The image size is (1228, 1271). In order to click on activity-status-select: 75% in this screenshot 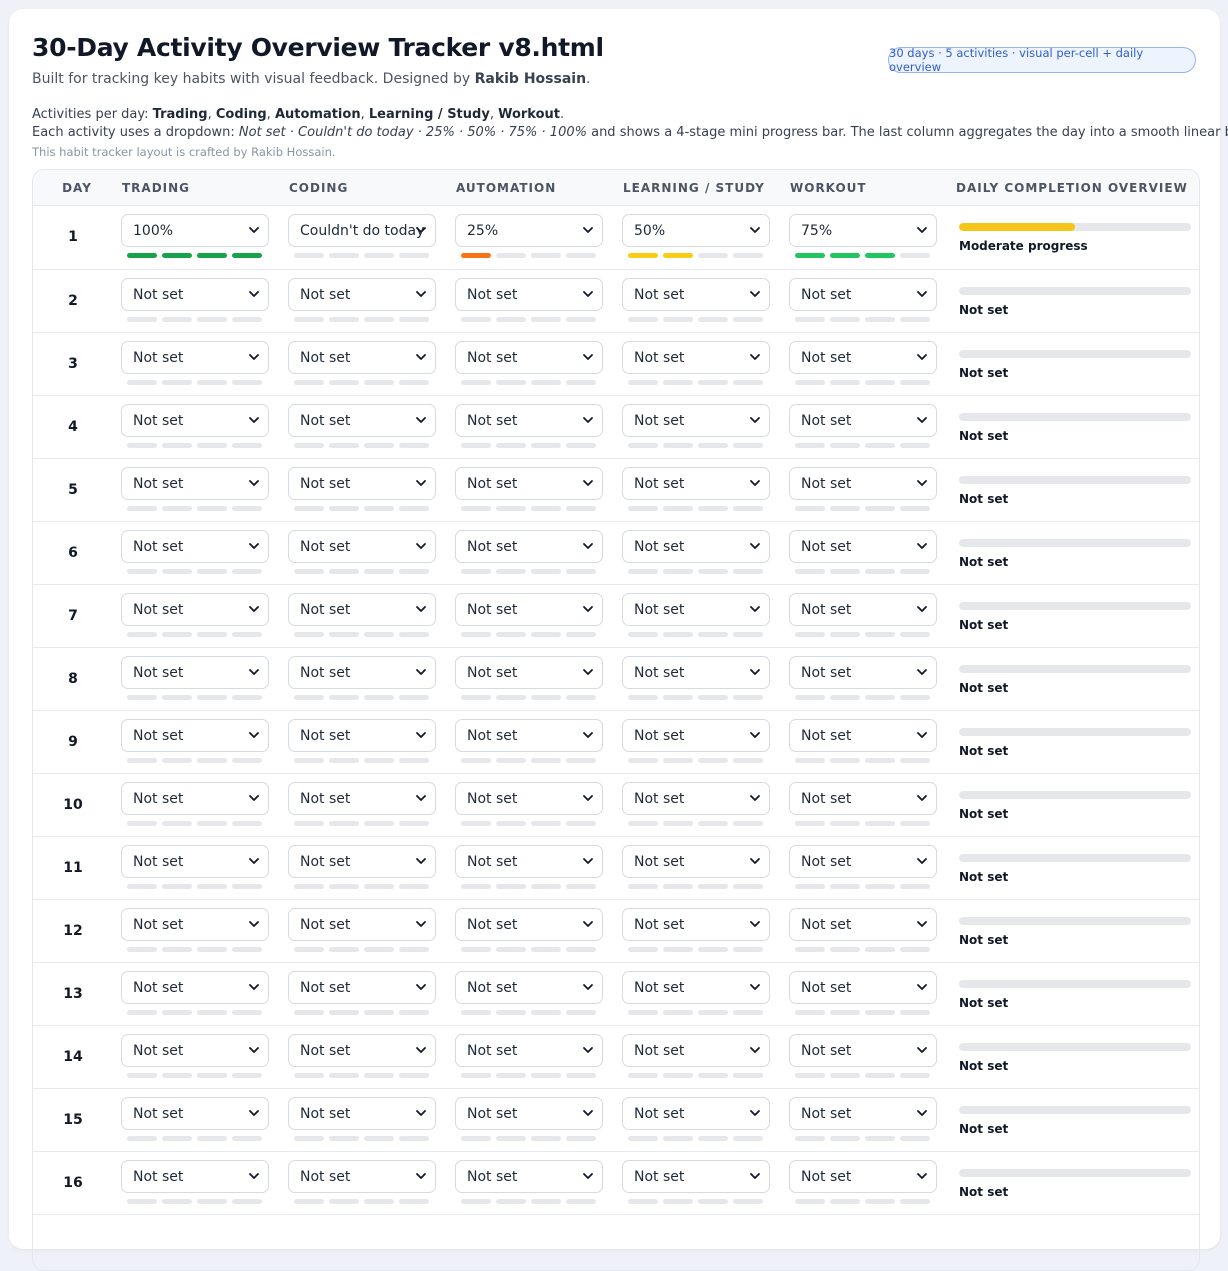, I will do `click(863, 230)`.